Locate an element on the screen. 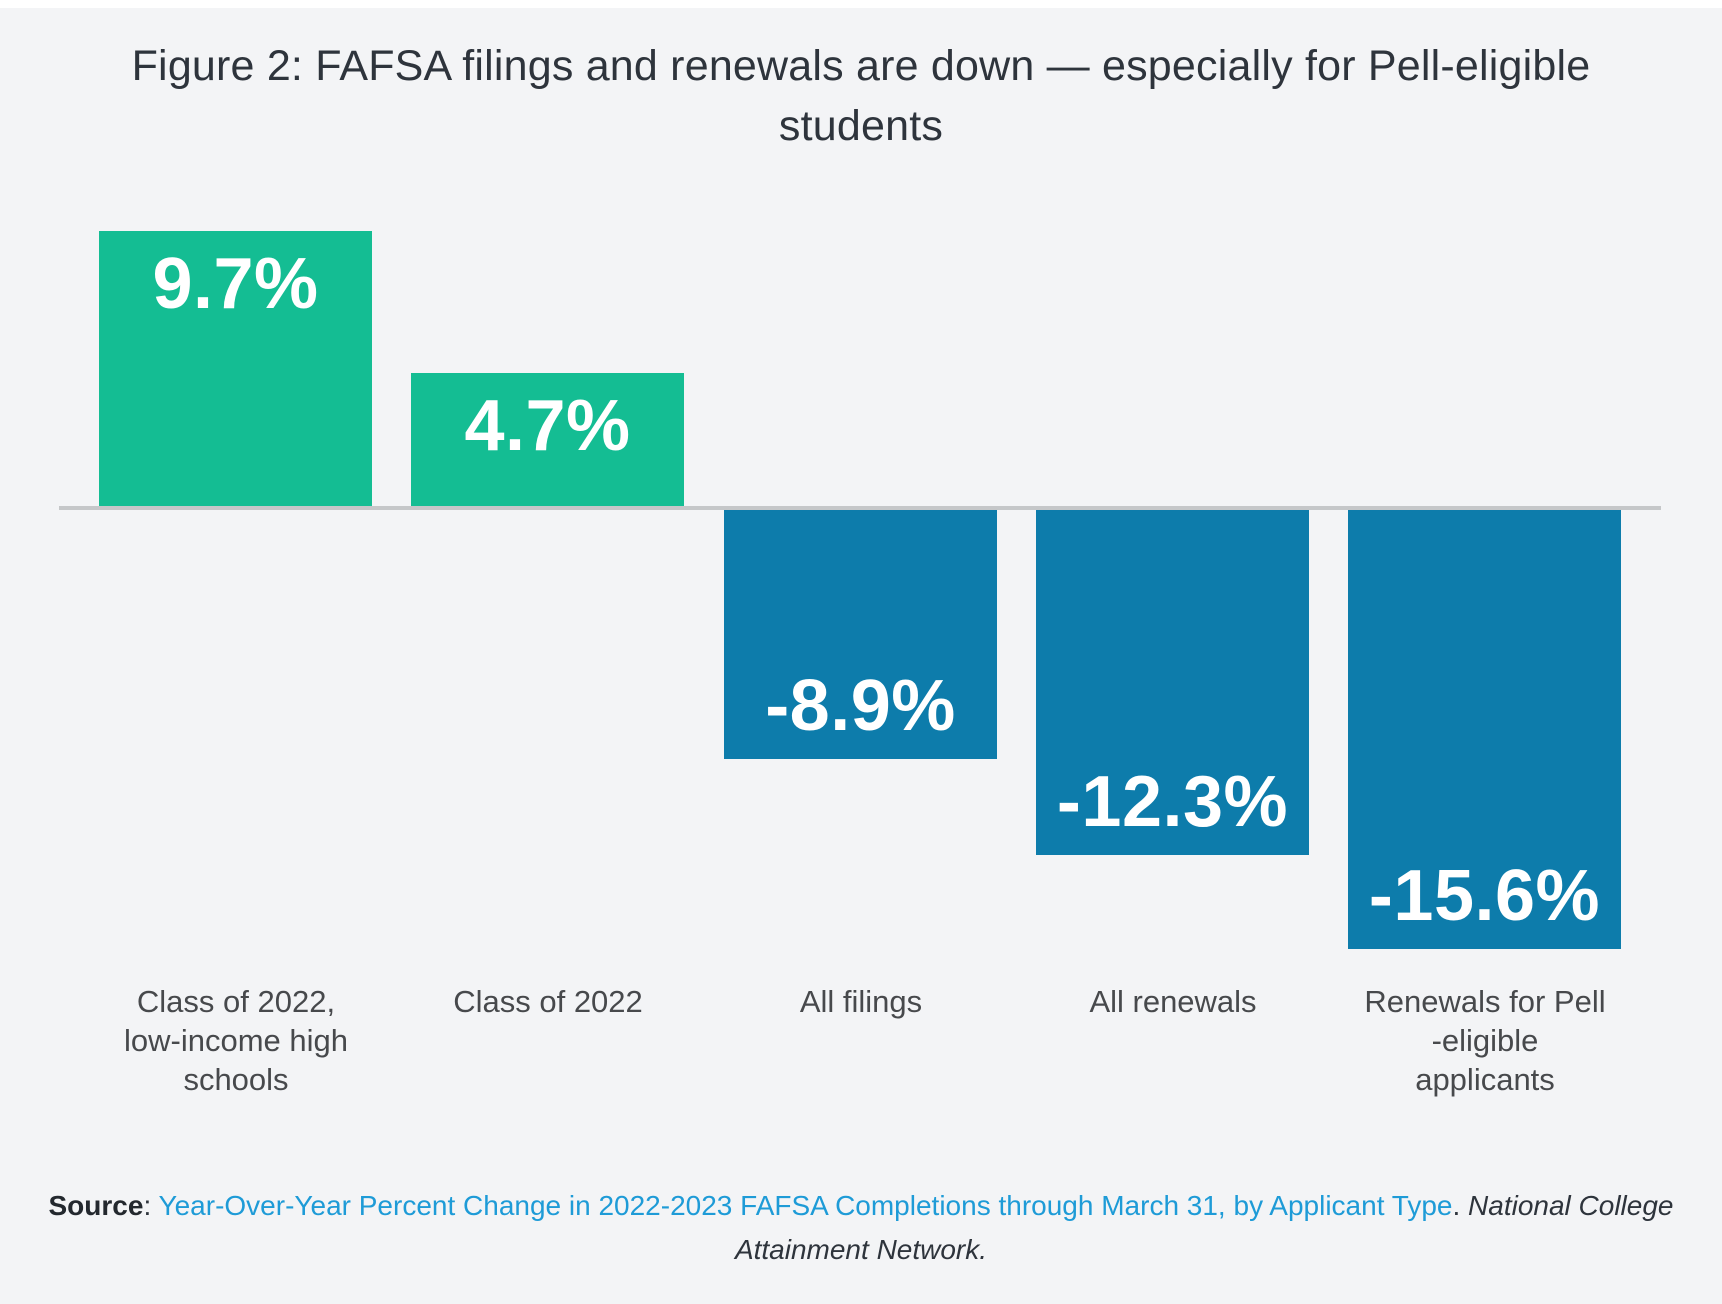 The image size is (1722, 1304). bar-value-label: 4.7% is located at coordinates (547, 426).